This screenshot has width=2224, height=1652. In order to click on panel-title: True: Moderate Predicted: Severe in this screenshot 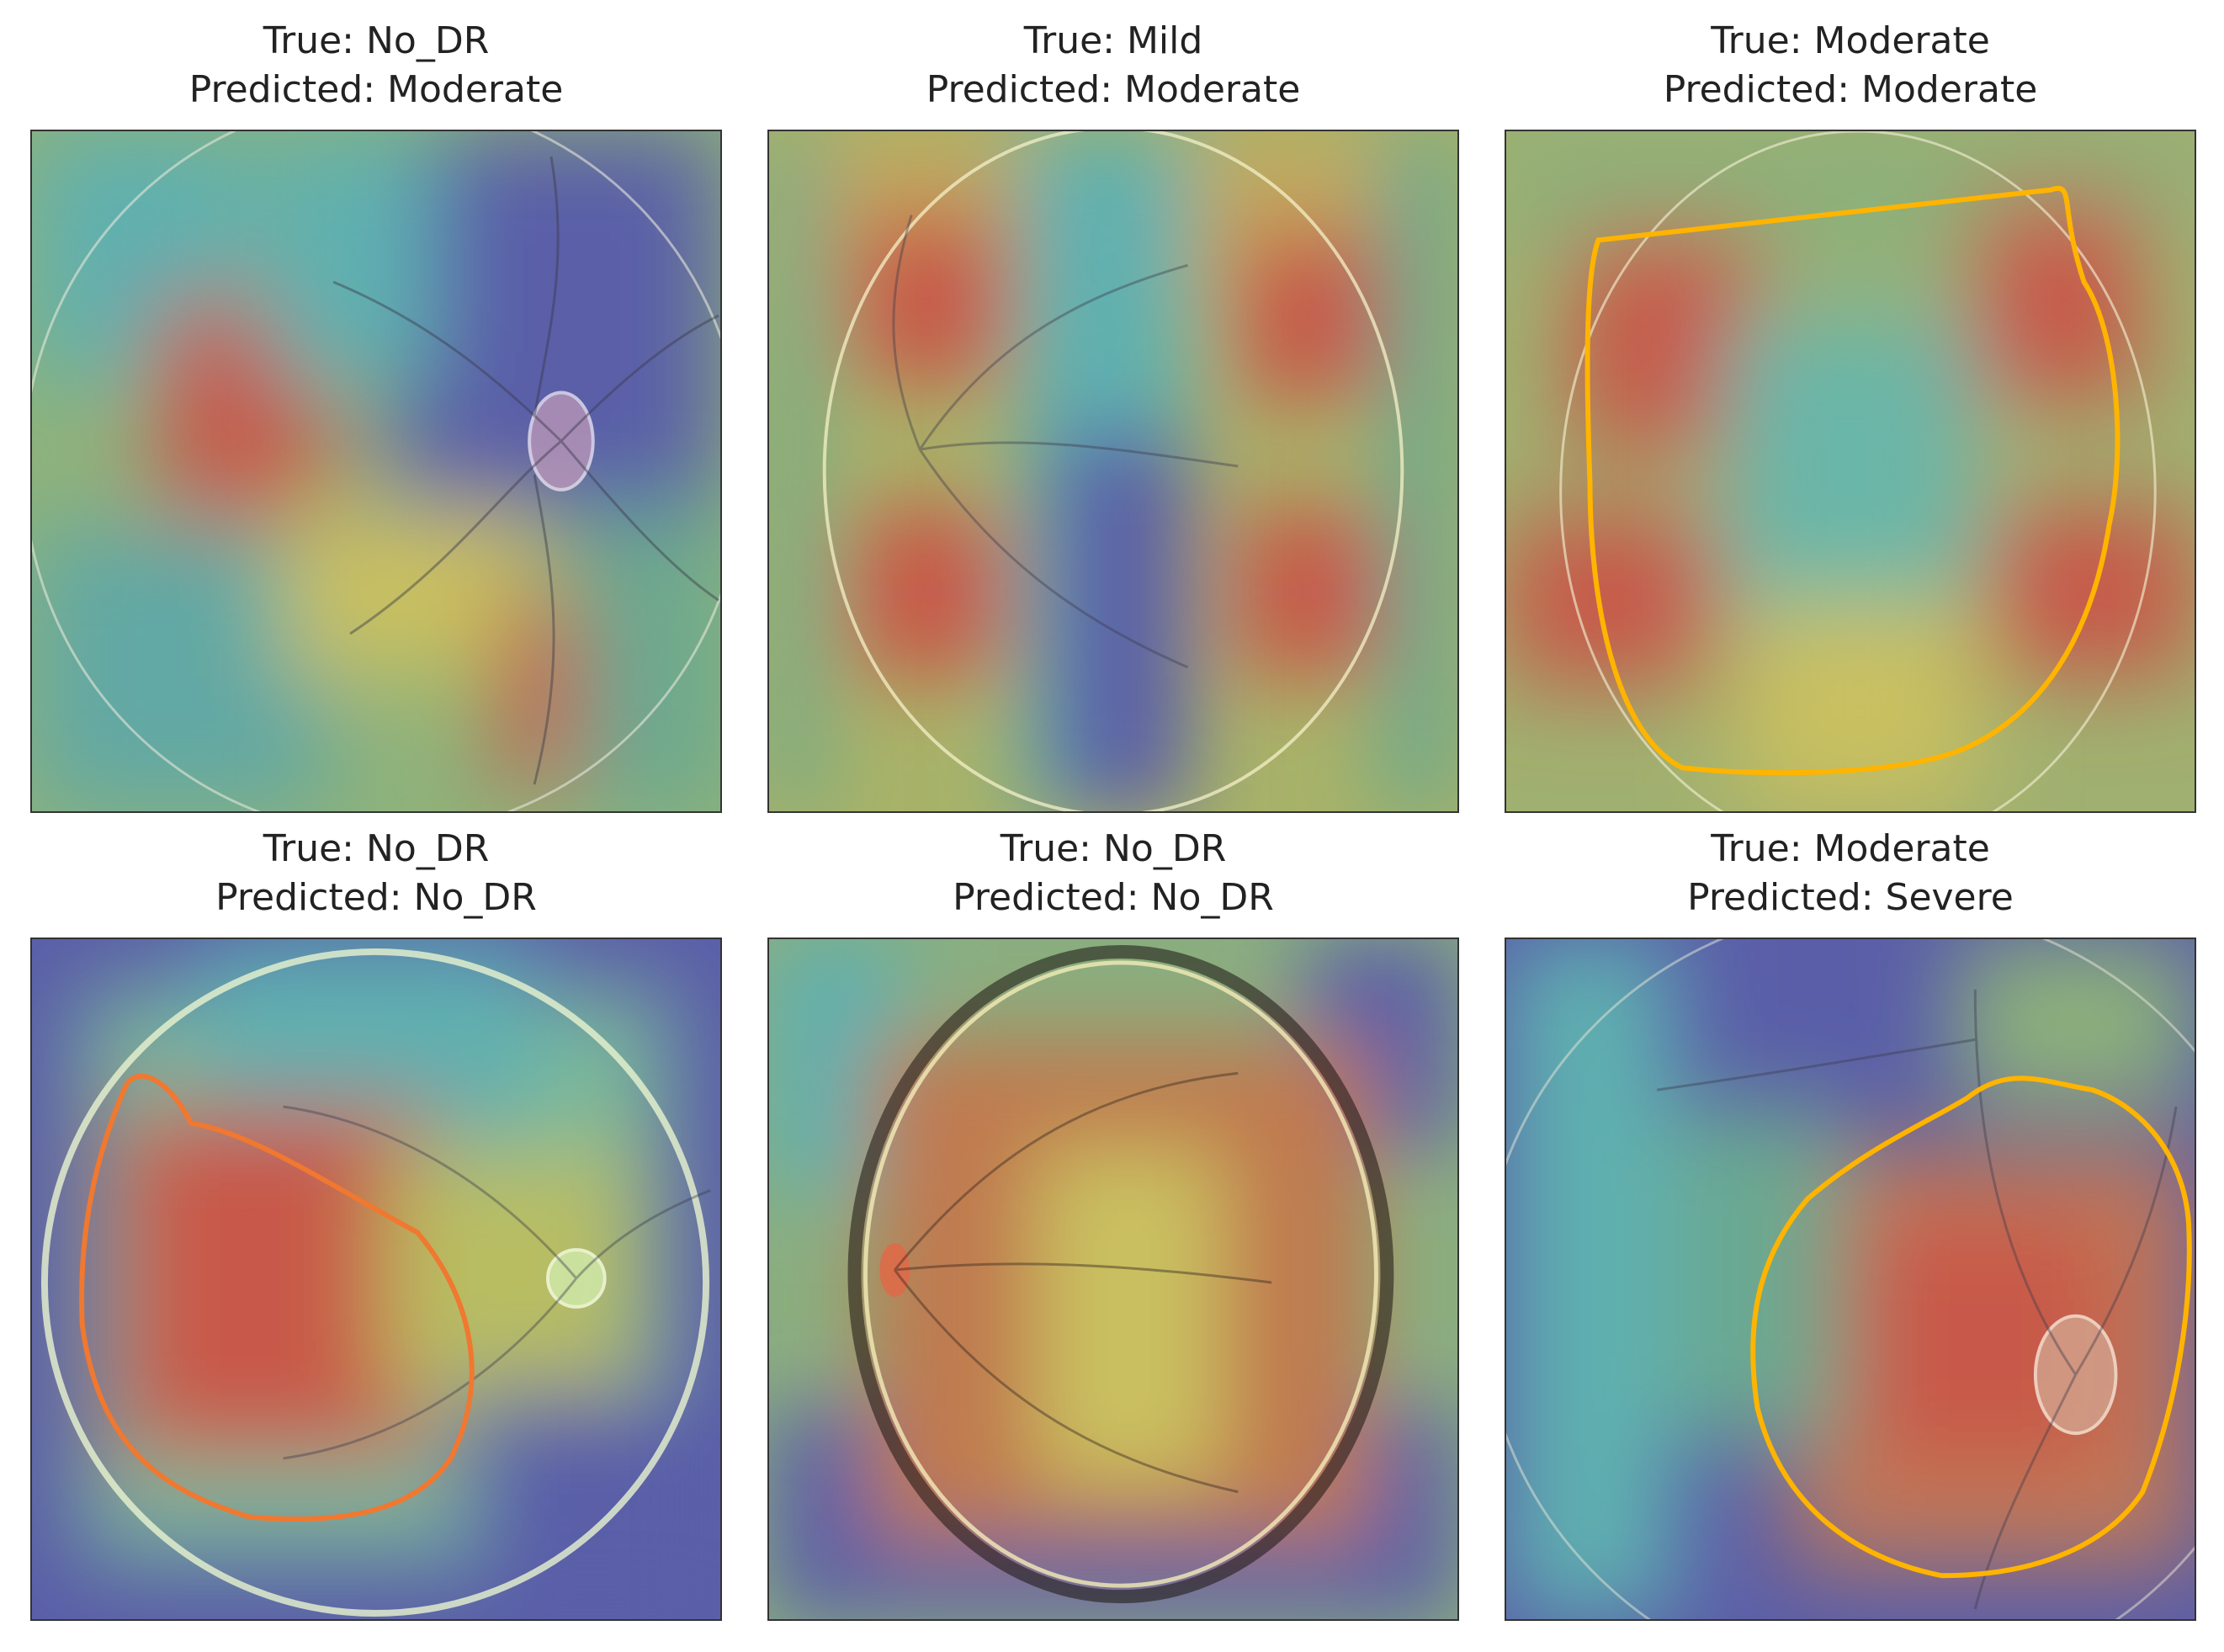, I will do `click(1851, 873)`.